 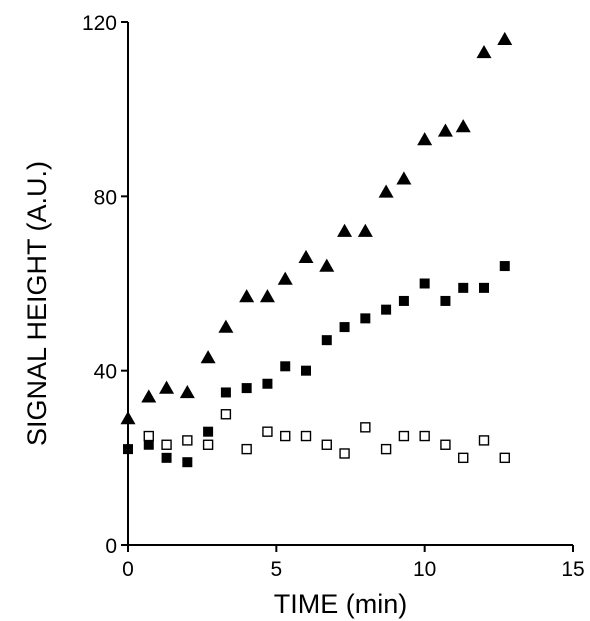 What do you see at coordinates (128, 569) in the screenshot?
I see `x-tick-label-0: 0` at bounding box center [128, 569].